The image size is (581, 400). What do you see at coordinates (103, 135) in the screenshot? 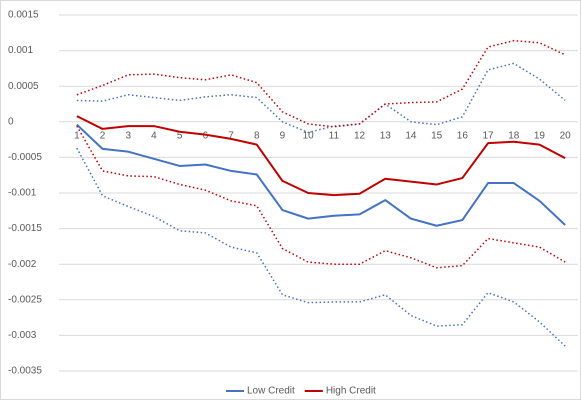
I see `x-tick-label: 2` at bounding box center [103, 135].